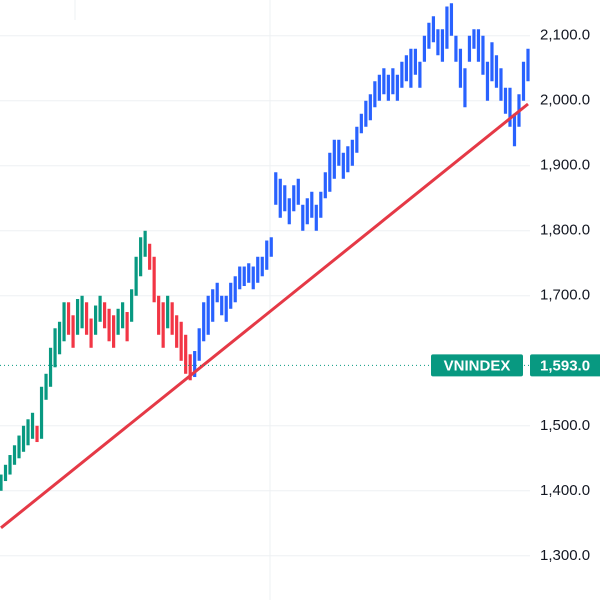 The height and width of the screenshot is (600, 600). Describe the element at coordinates (565, 555) in the screenshot. I see `y-tick-label: 1,300.0` at that location.